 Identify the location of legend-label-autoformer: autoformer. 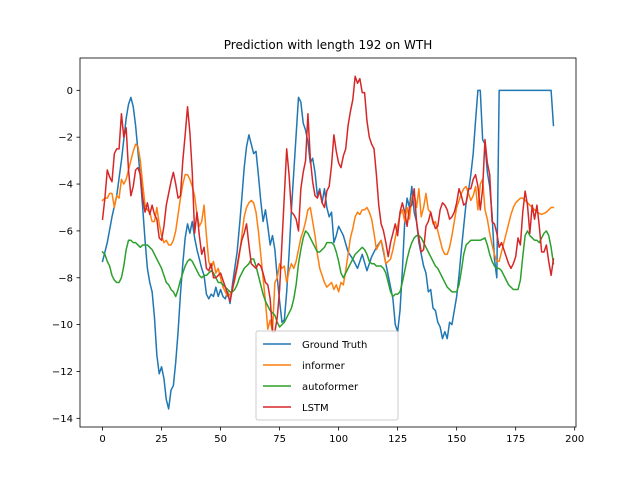
(330, 387).